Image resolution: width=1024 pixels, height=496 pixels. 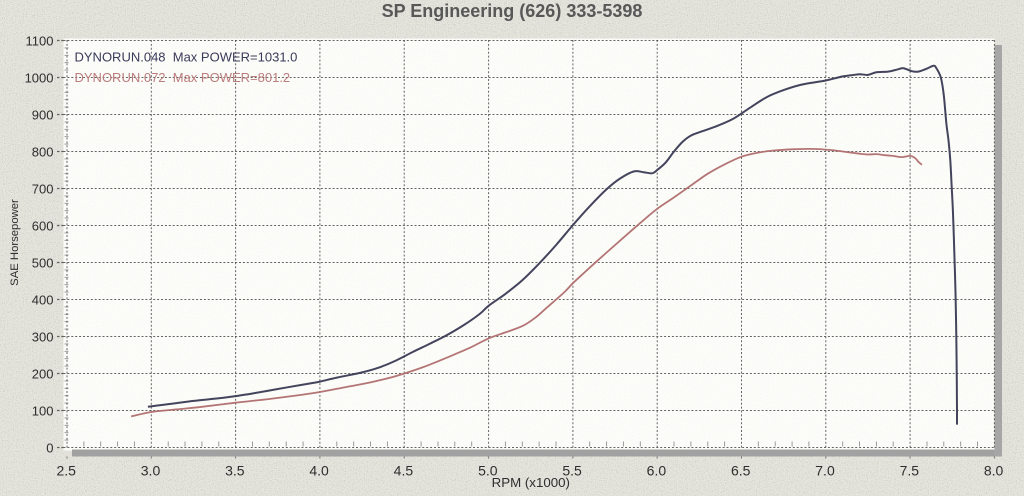 I want to click on svg-text: DYNORUN.072 Max POWER=801.2, so click(x=183, y=77).